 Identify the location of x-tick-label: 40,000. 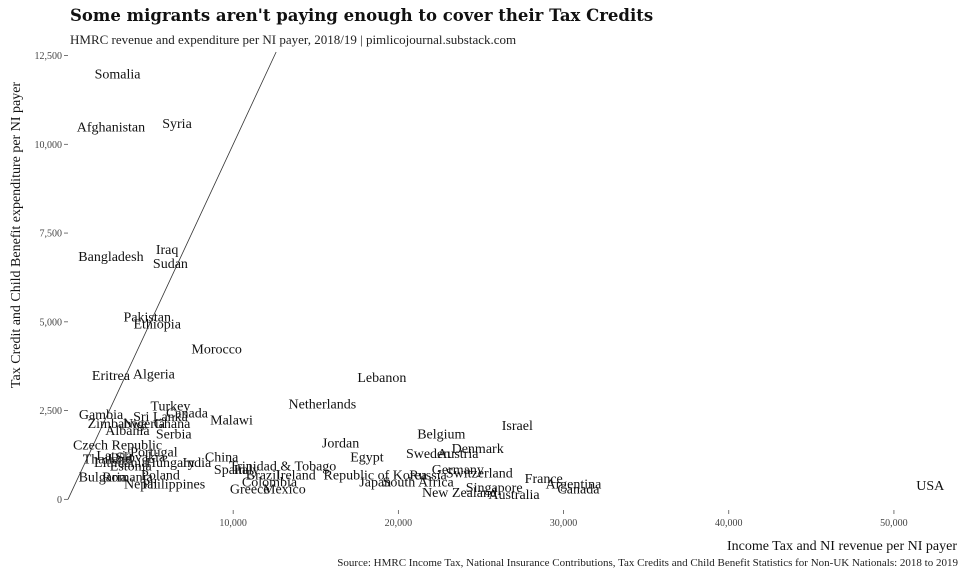
(729, 523).